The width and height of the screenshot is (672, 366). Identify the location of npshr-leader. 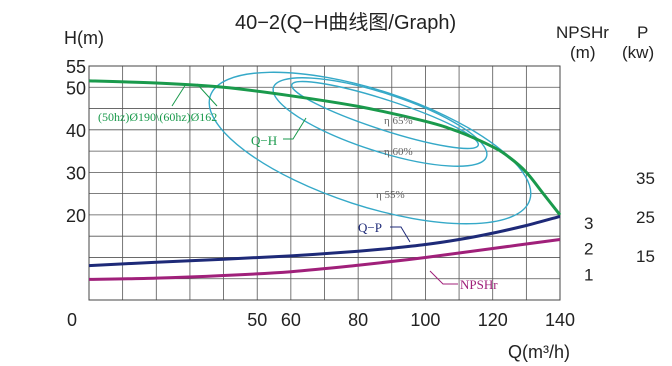
(443, 277).